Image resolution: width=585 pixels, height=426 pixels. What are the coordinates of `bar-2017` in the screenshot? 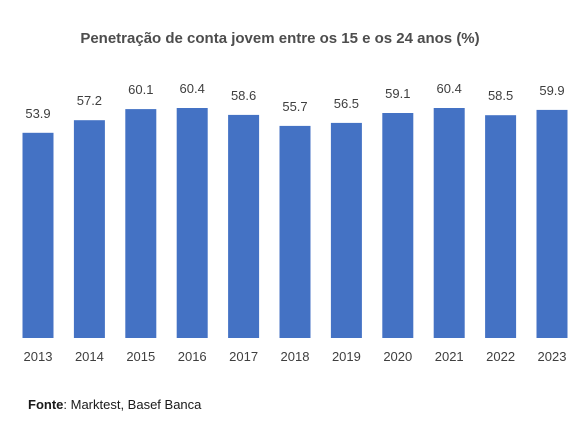 It's located at (244, 226).